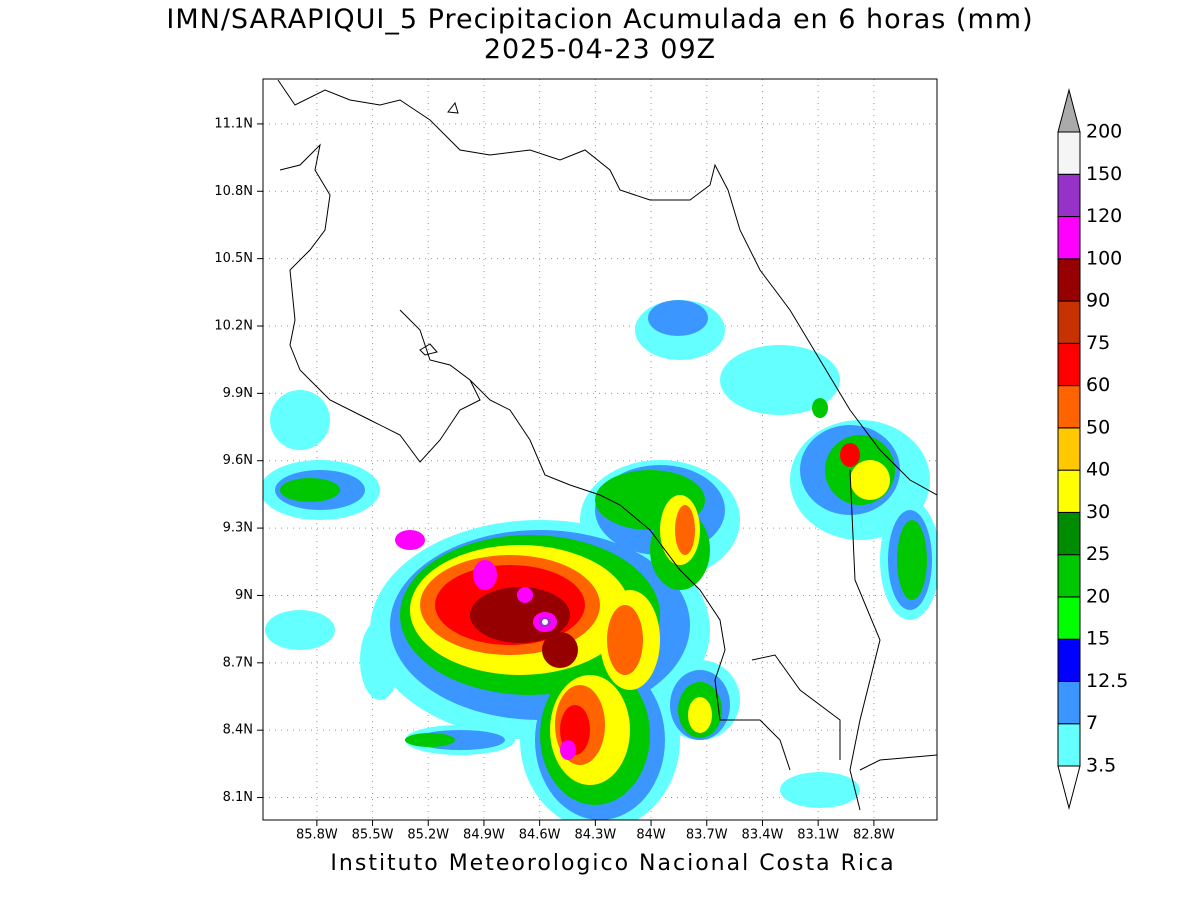 Image resolution: width=1200 pixels, height=900 pixels. Describe the element at coordinates (373, 835) in the screenshot. I see `x-tick-label: 85.5W` at that location.